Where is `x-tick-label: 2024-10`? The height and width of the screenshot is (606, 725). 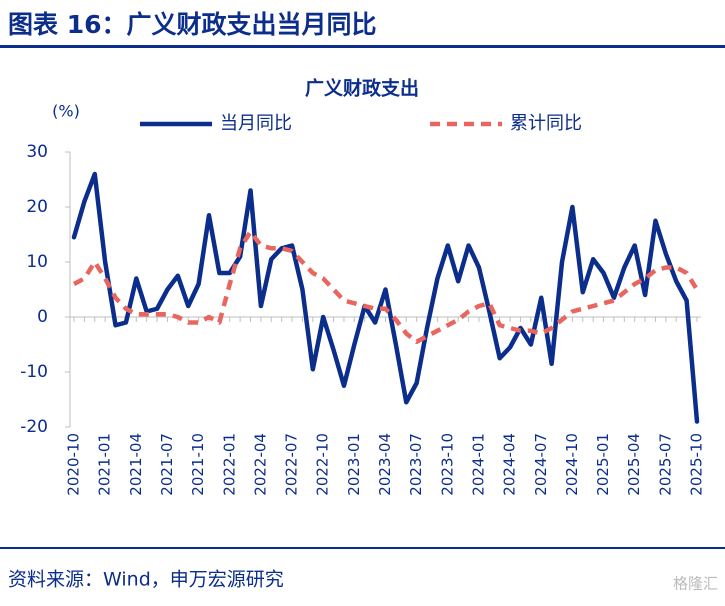 x-tick-label: 2024-10 is located at coordinates (572, 464).